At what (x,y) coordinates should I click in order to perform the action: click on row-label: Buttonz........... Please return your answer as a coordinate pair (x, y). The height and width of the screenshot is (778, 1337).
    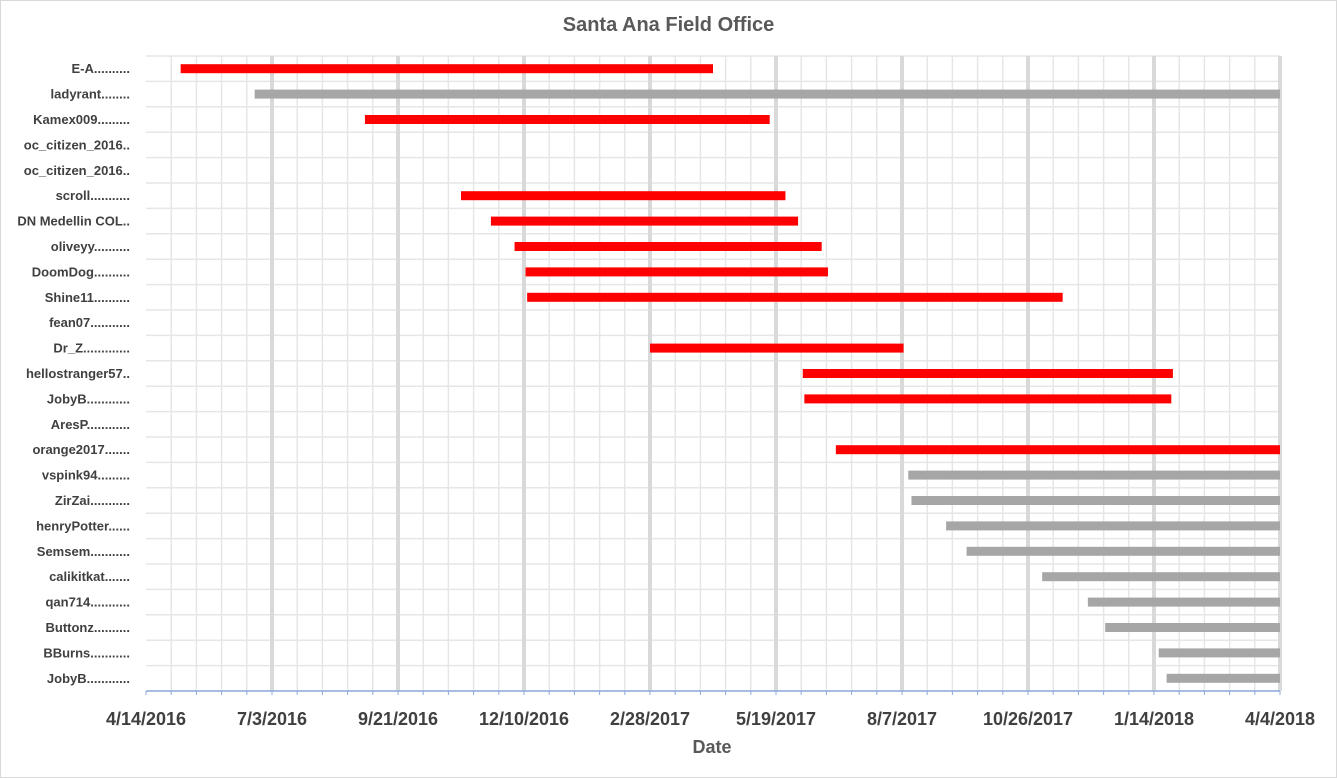
    Looking at the image, I should click on (88, 627).